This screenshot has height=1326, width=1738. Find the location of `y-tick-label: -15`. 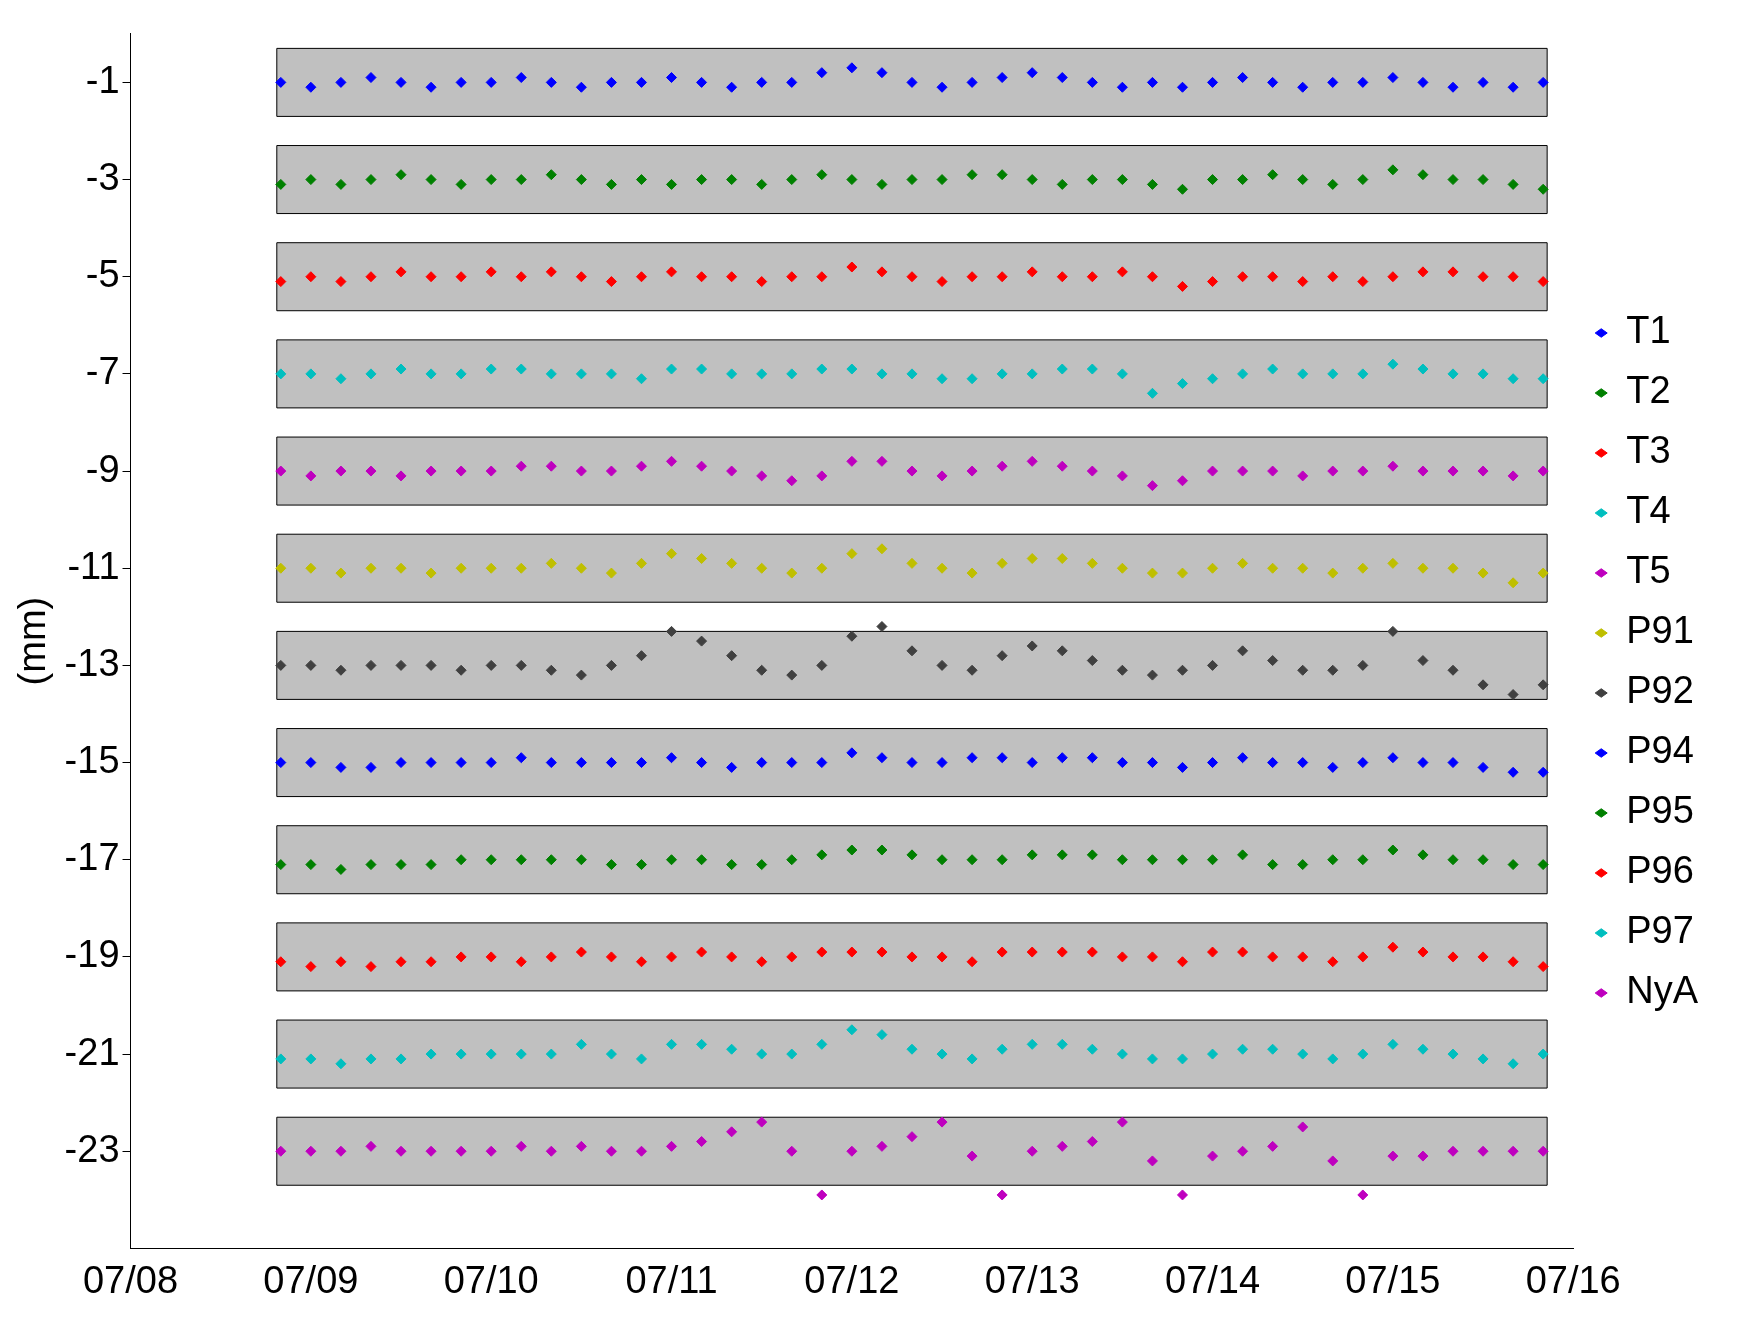

y-tick-label: -15 is located at coordinates (92, 760).